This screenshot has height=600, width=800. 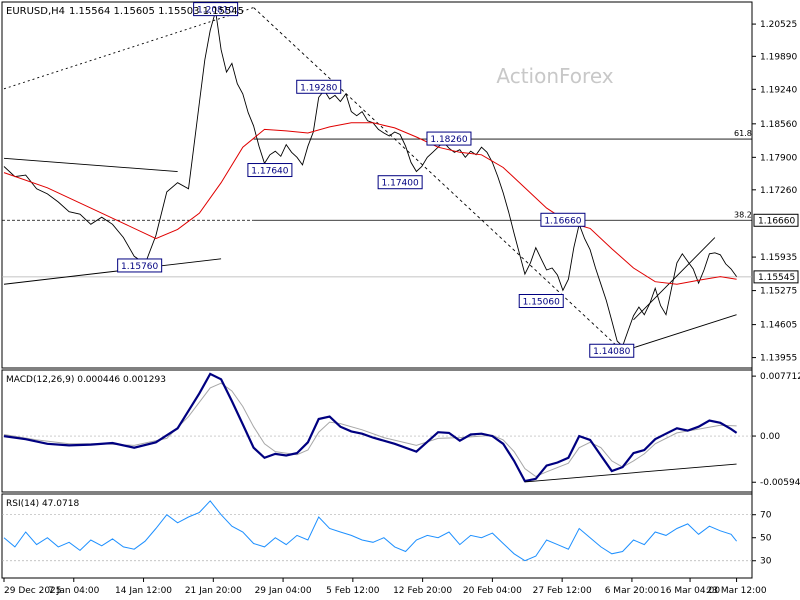 I want to click on price-label-text: 1.17640, so click(x=269, y=172).